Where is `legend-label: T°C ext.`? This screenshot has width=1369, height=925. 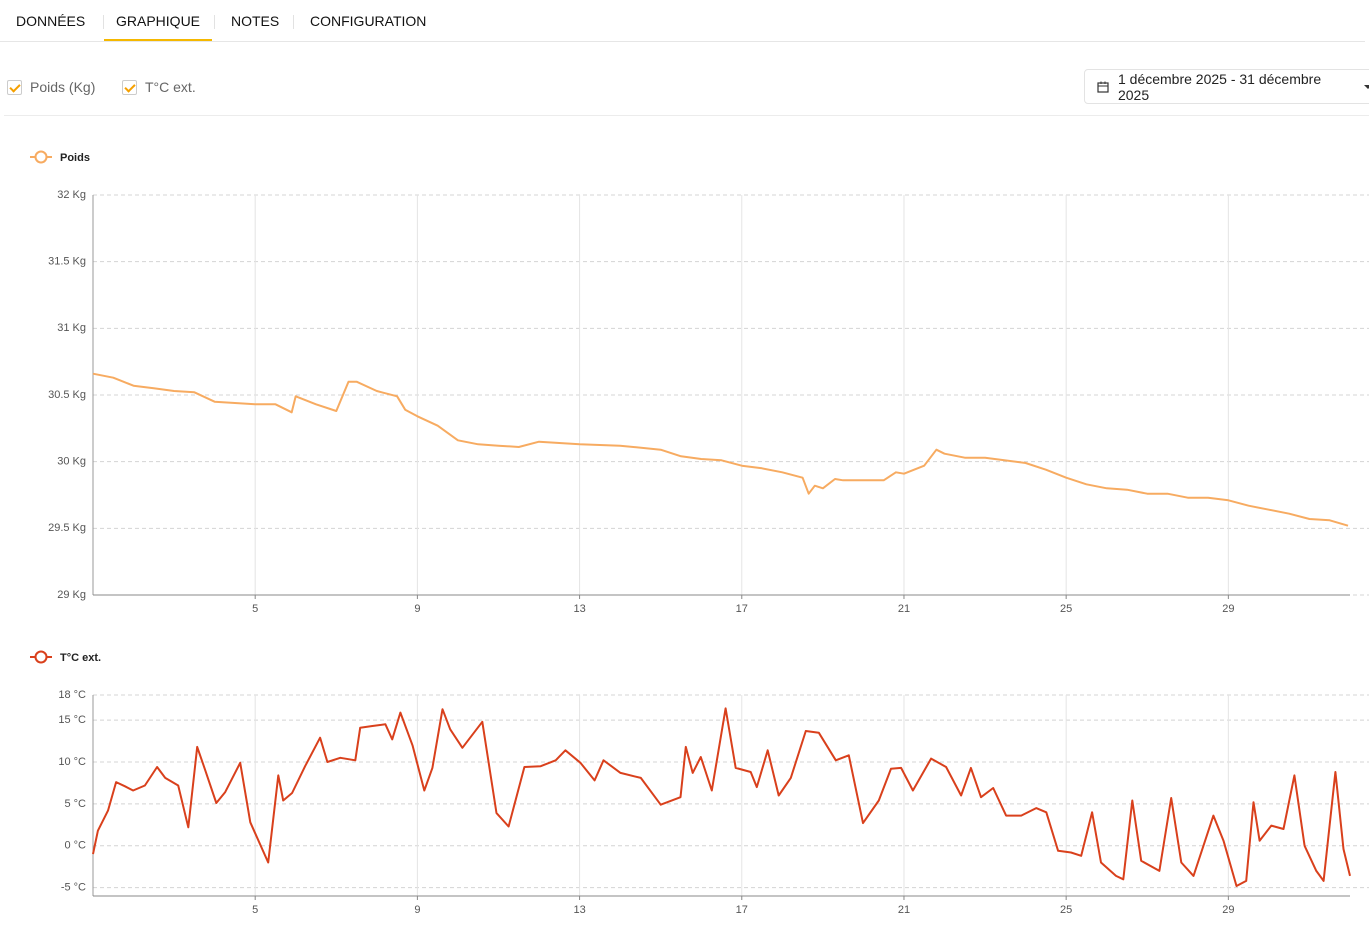 legend-label: T°C ext. is located at coordinates (80, 658).